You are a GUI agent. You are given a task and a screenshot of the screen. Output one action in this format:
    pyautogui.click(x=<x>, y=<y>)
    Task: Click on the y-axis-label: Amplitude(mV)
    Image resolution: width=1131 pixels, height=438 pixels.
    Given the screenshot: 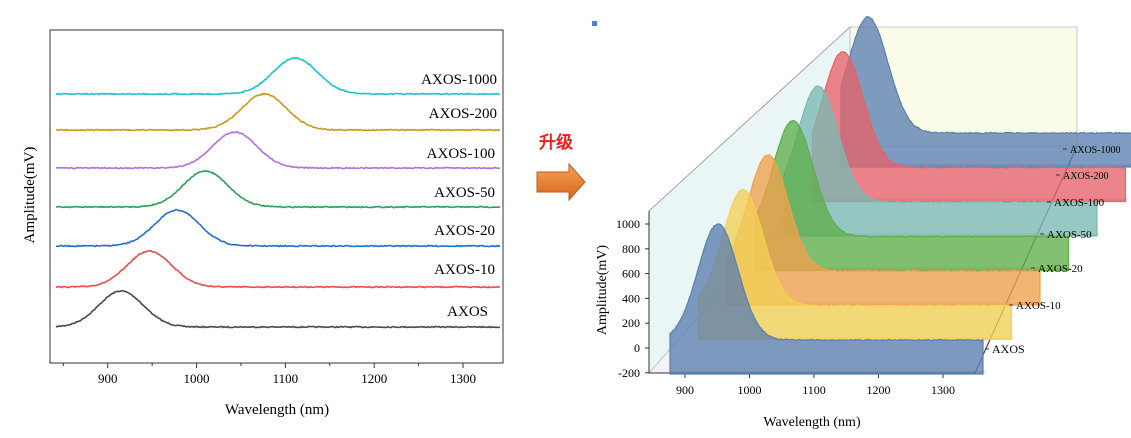 What is the action you would take?
    pyautogui.click(x=30, y=195)
    